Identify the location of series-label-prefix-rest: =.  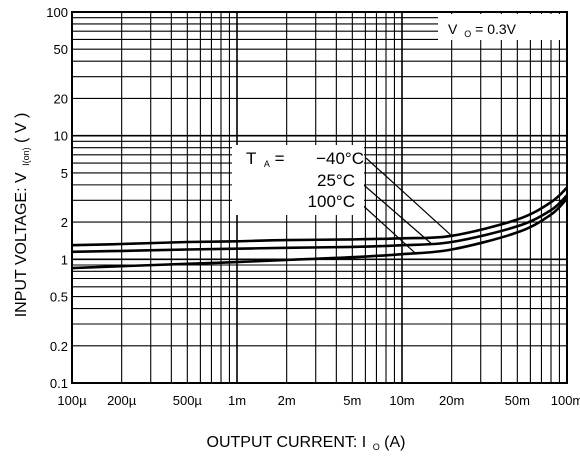
(280, 158).